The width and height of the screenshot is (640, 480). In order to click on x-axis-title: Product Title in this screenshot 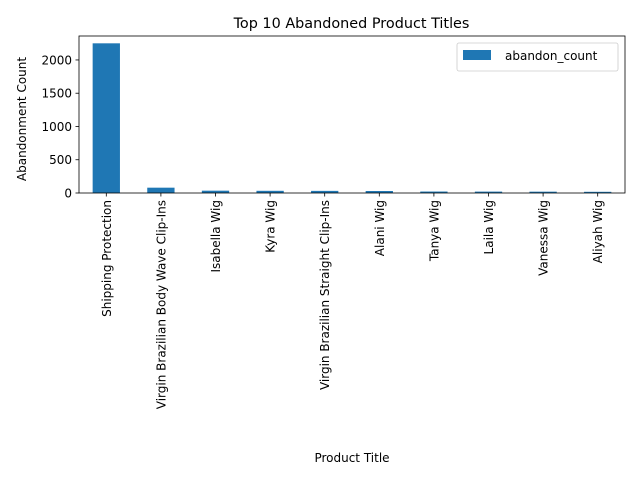, I will do `click(351, 458)`.